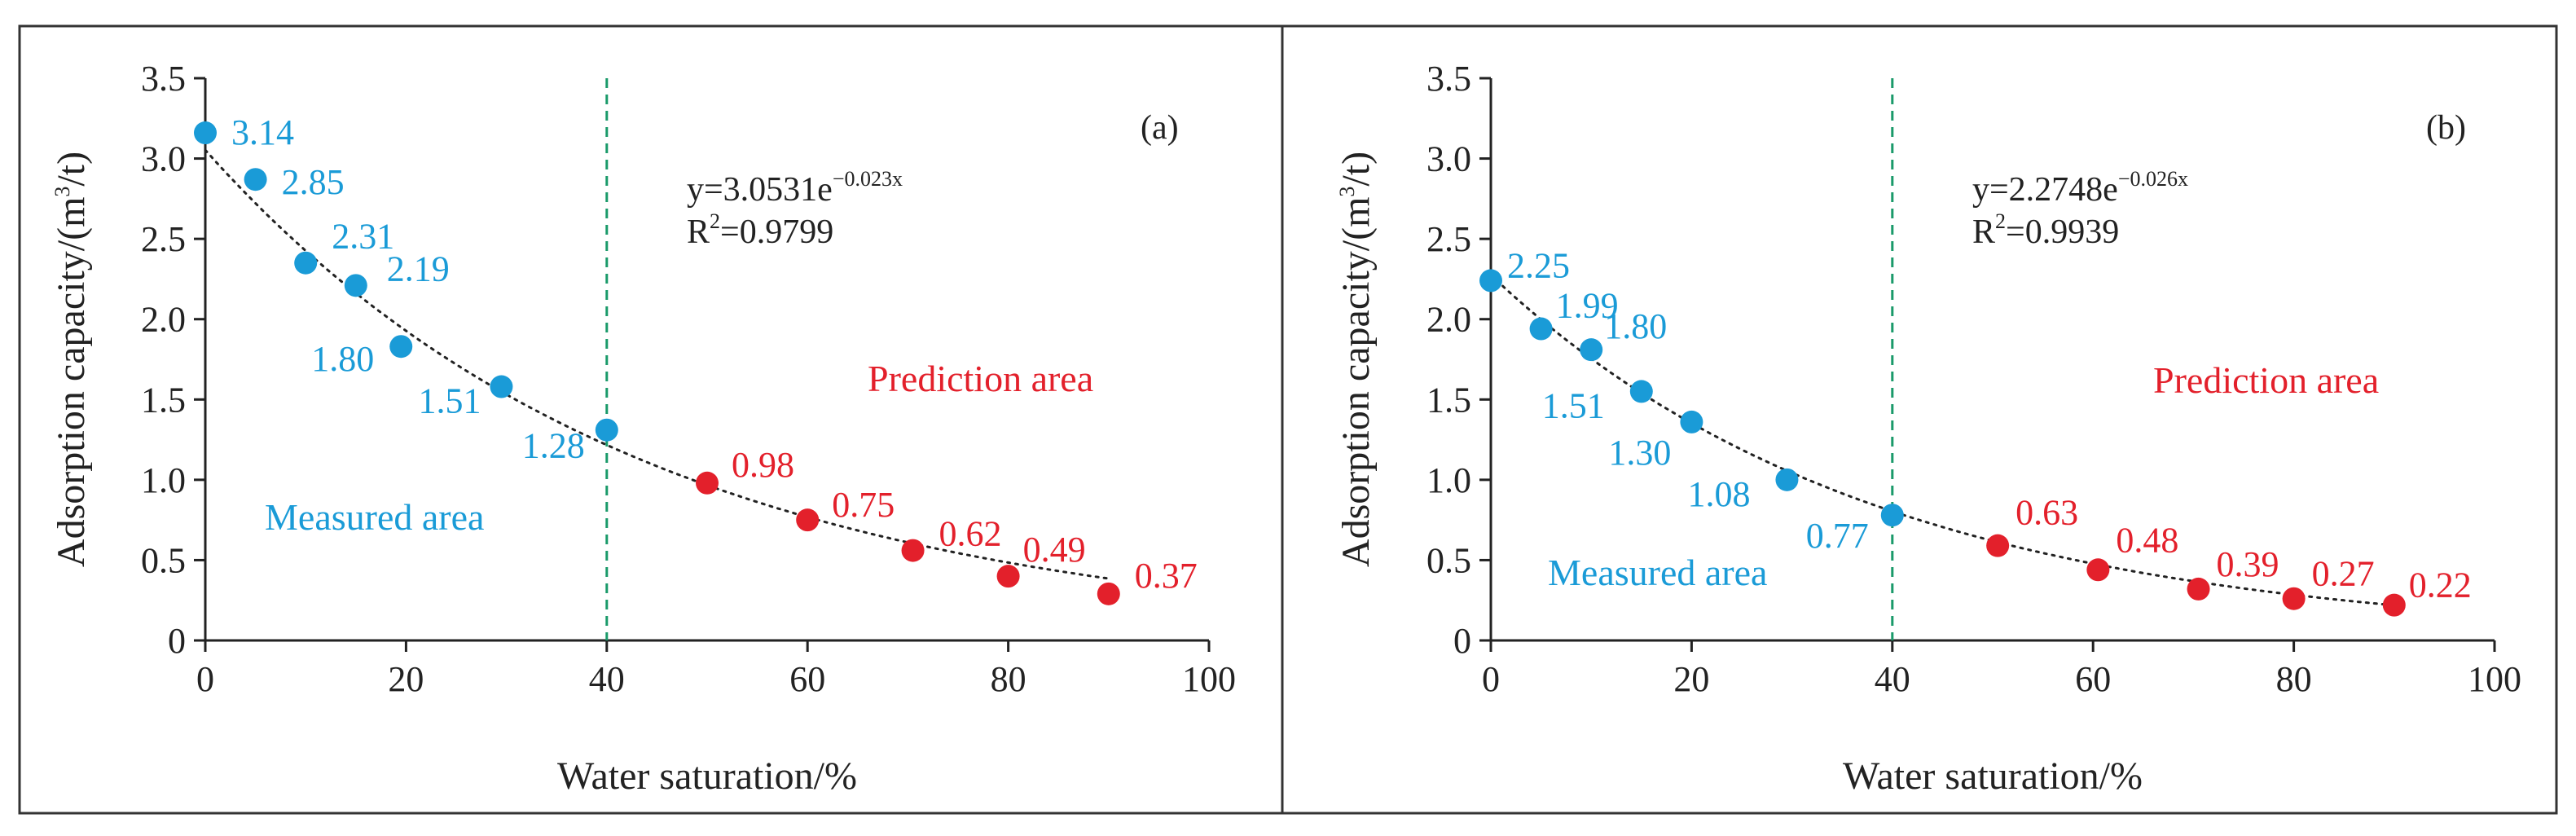 The image size is (2576, 836). What do you see at coordinates (2047, 513) in the screenshot?
I see `predicted-point-label: 0.63` at bounding box center [2047, 513].